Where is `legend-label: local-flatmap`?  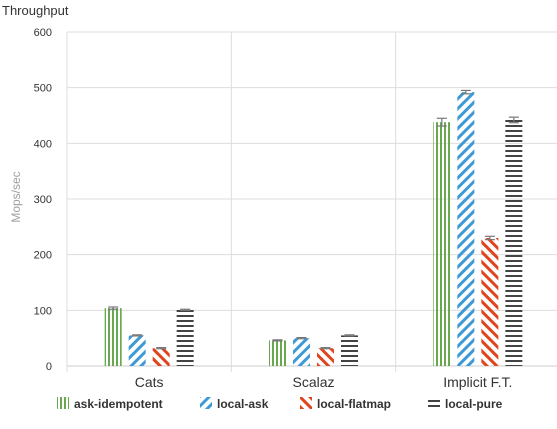 legend-label: local-flatmap is located at coordinates (354, 404).